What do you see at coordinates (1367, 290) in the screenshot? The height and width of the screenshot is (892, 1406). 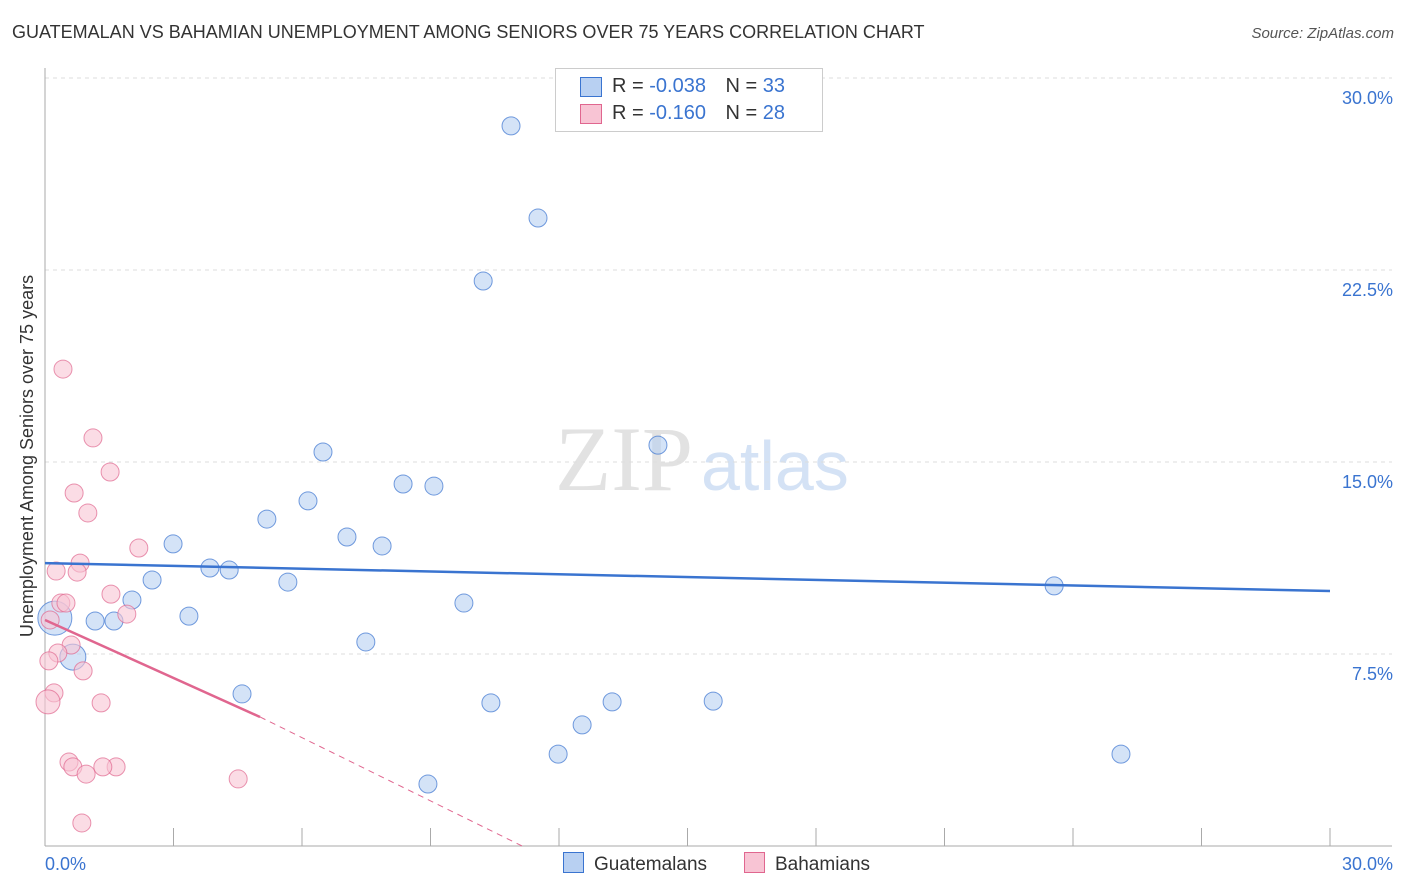 I see `y-tick-label: 22.5%` at bounding box center [1367, 290].